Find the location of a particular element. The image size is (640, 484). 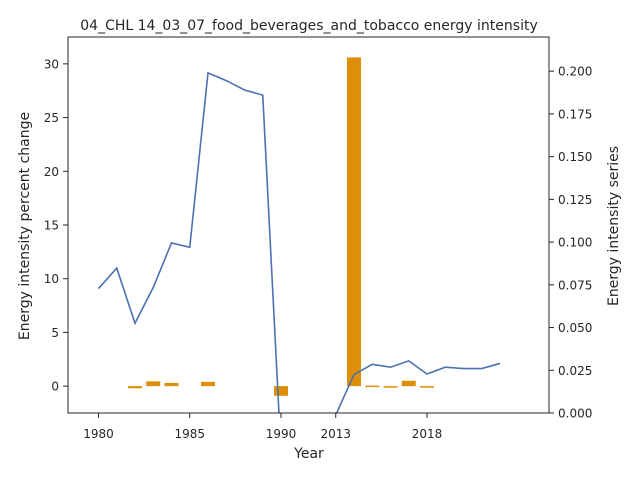

bar-1982 is located at coordinates (135, 387).